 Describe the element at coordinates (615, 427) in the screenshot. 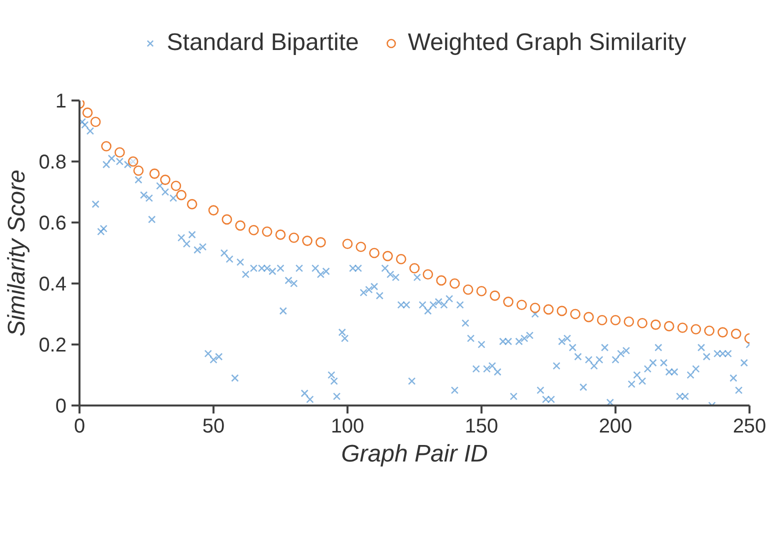

I see `x-tick-label: 200` at that location.